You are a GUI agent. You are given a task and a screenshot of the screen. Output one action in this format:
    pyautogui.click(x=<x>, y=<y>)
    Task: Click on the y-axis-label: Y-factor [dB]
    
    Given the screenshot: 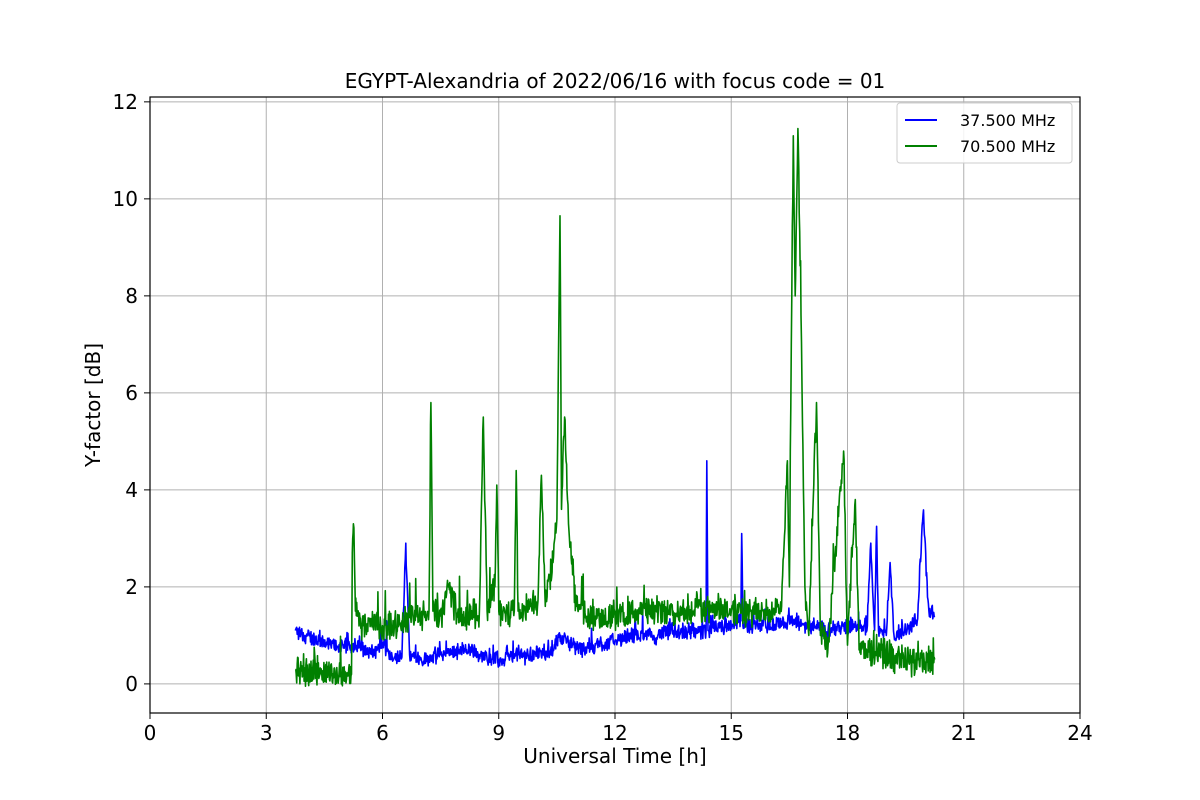 What is the action you would take?
    pyautogui.click(x=93, y=405)
    